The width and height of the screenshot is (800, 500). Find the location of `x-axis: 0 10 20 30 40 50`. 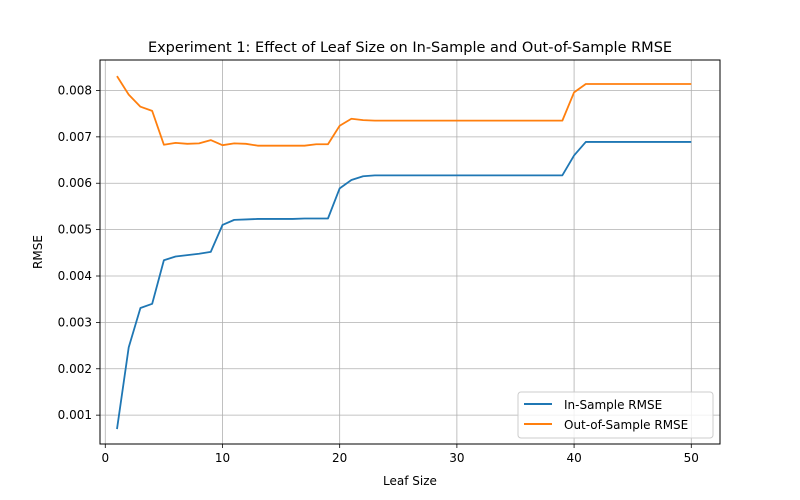

x-axis: 0 10 20 30 40 50 is located at coordinates (400, 454).